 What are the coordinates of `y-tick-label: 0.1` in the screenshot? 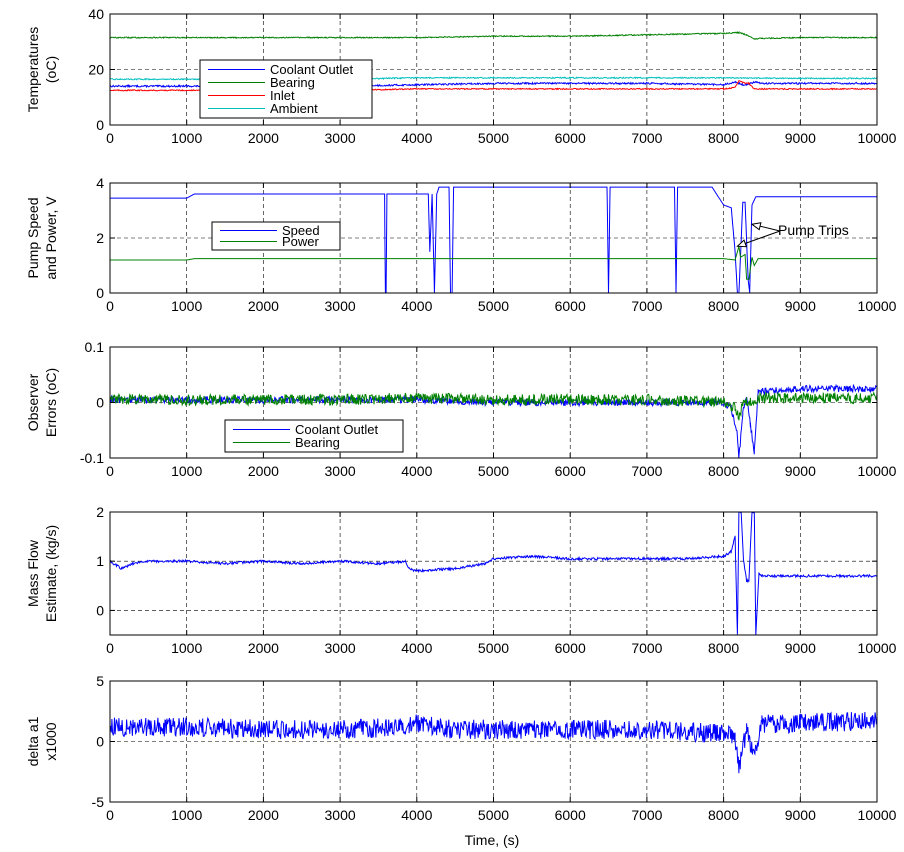 It's located at (95, 347).